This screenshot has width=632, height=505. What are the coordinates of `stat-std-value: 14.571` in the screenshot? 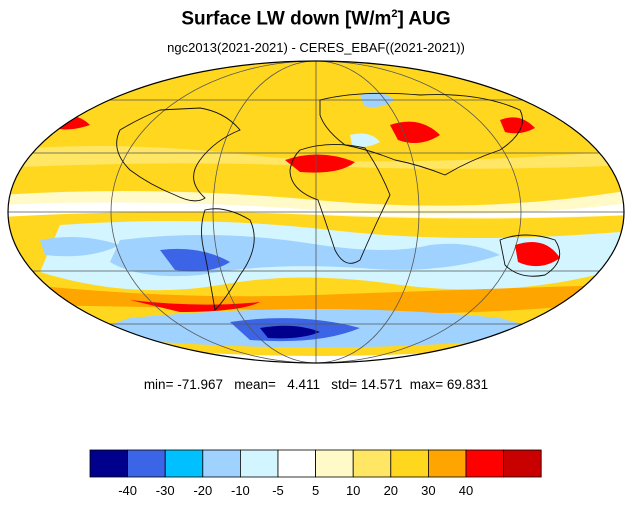 It's located at (381, 384).